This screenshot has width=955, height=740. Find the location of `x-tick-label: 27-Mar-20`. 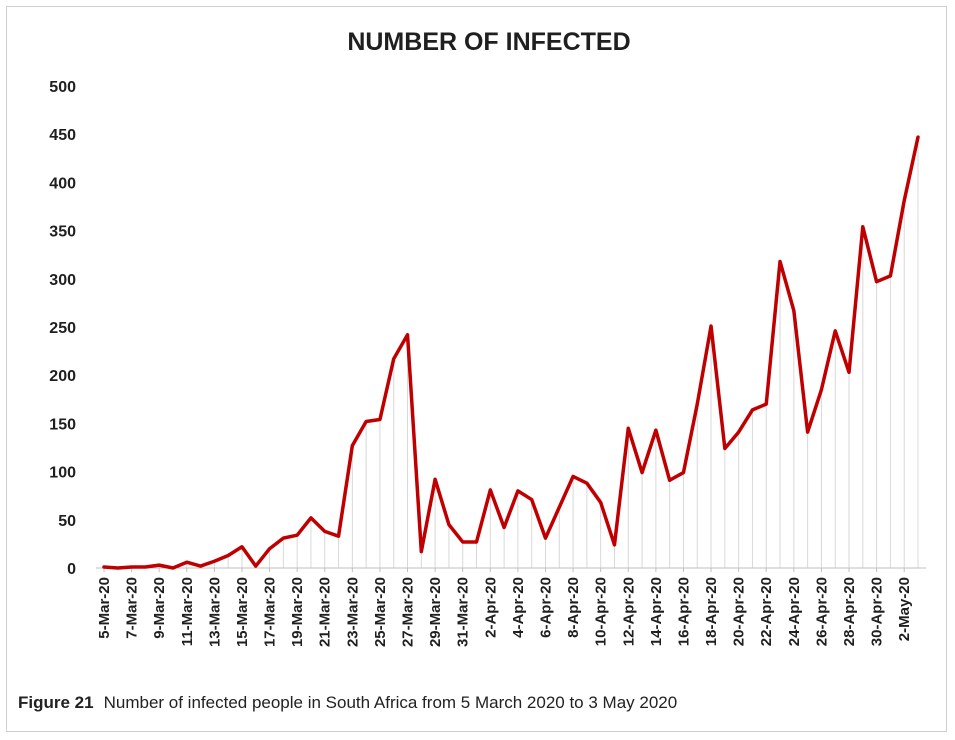

x-tick-label: 27-Mar-20 is located at coordinates (408, 612).